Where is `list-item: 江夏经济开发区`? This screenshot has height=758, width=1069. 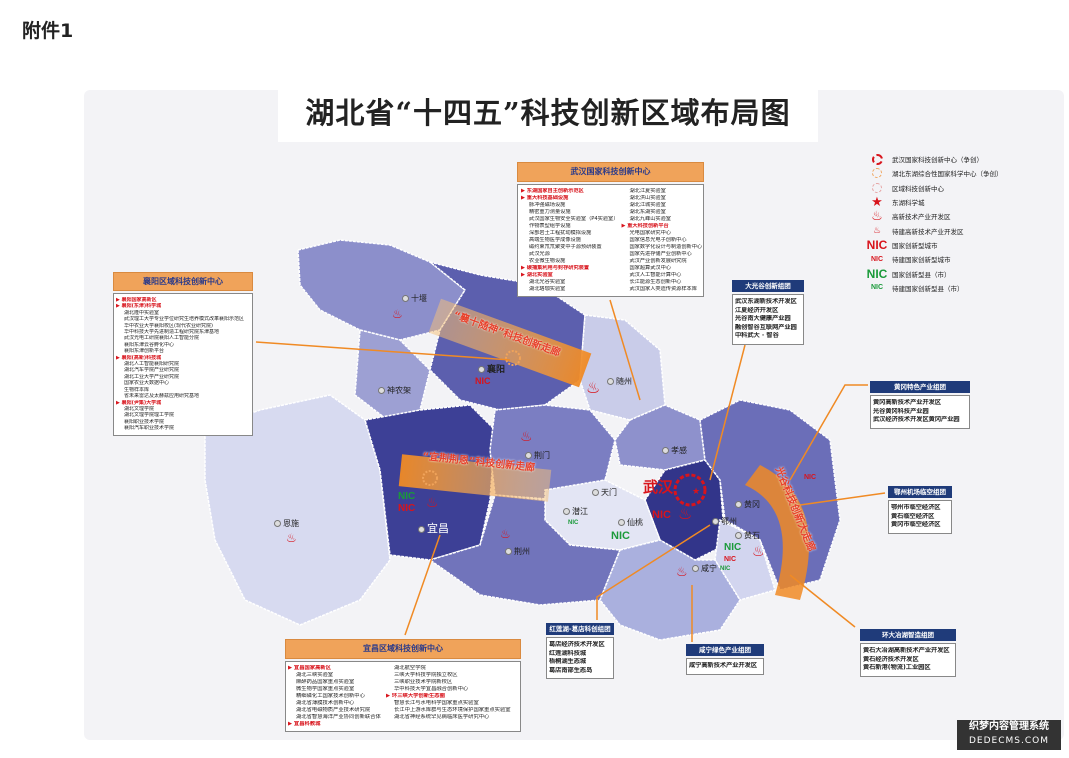
list-item: 江夏经济开发区 is located at coordinates (757, 310).